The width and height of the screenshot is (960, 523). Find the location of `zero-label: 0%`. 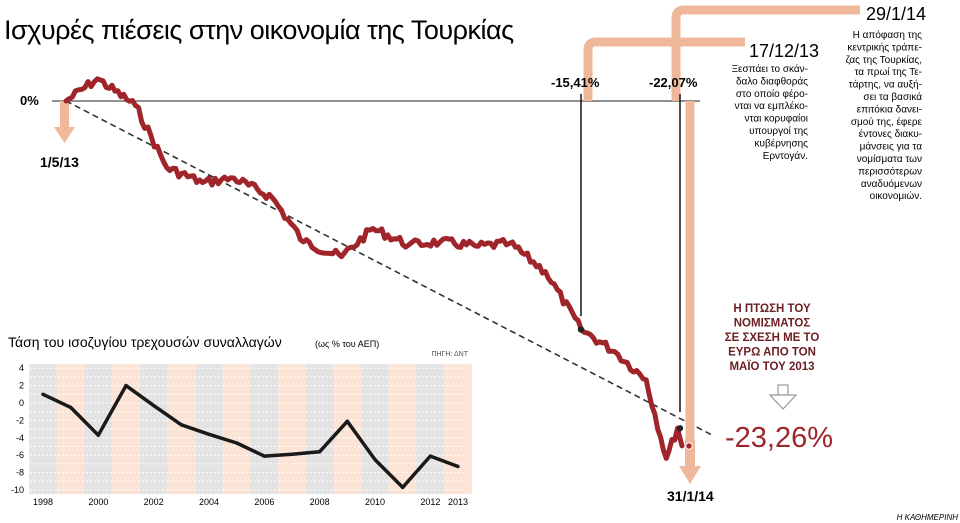

zero-label: 0% is located at coordinates (29, 100).